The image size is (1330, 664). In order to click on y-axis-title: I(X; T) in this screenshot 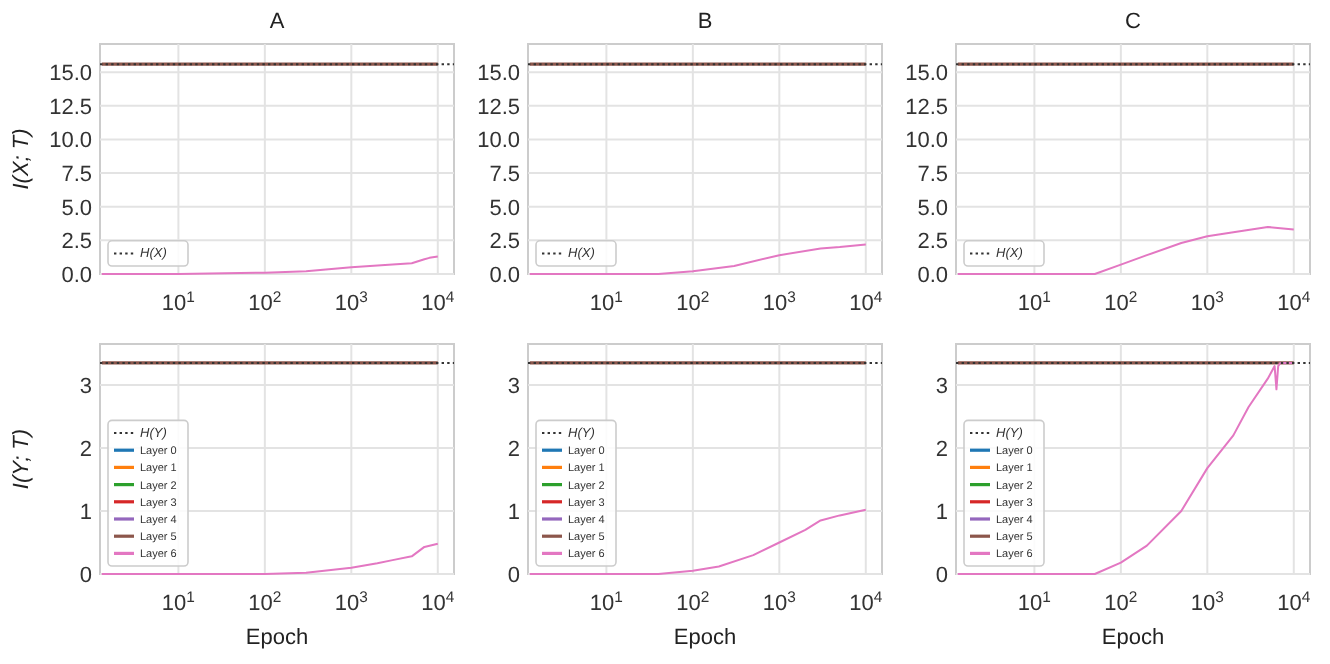, I will do `click(22, 158)`.